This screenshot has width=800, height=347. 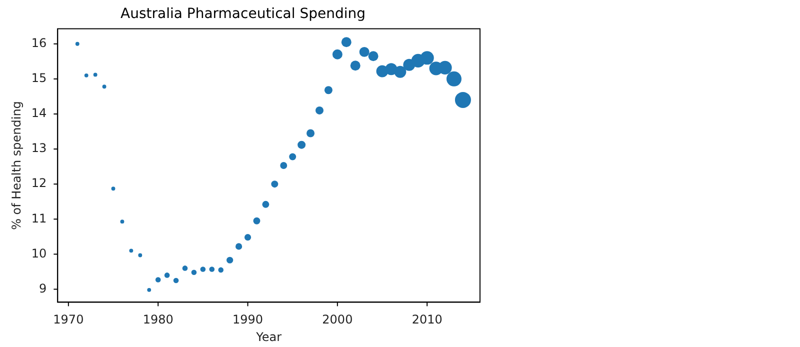 I want to click on y-tick-label: 11, so click(x=39, y=218).